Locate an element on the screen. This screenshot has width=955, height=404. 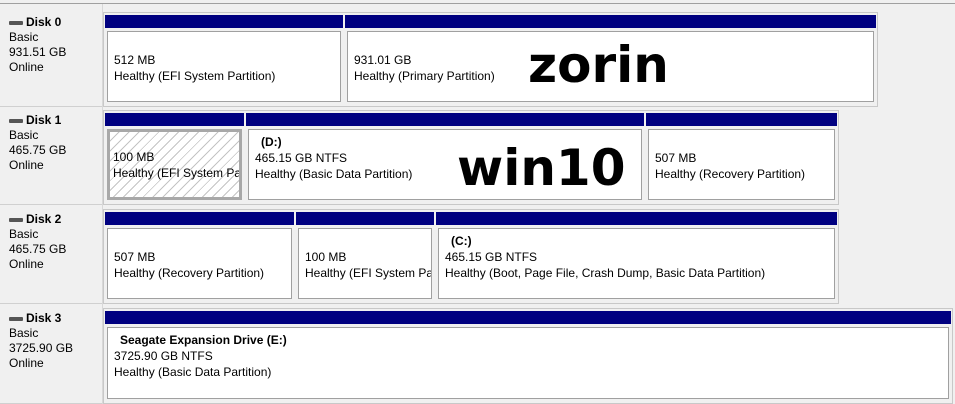
partition-status: Healthy (EFI System Partition) is located at coordinates (195, 76).